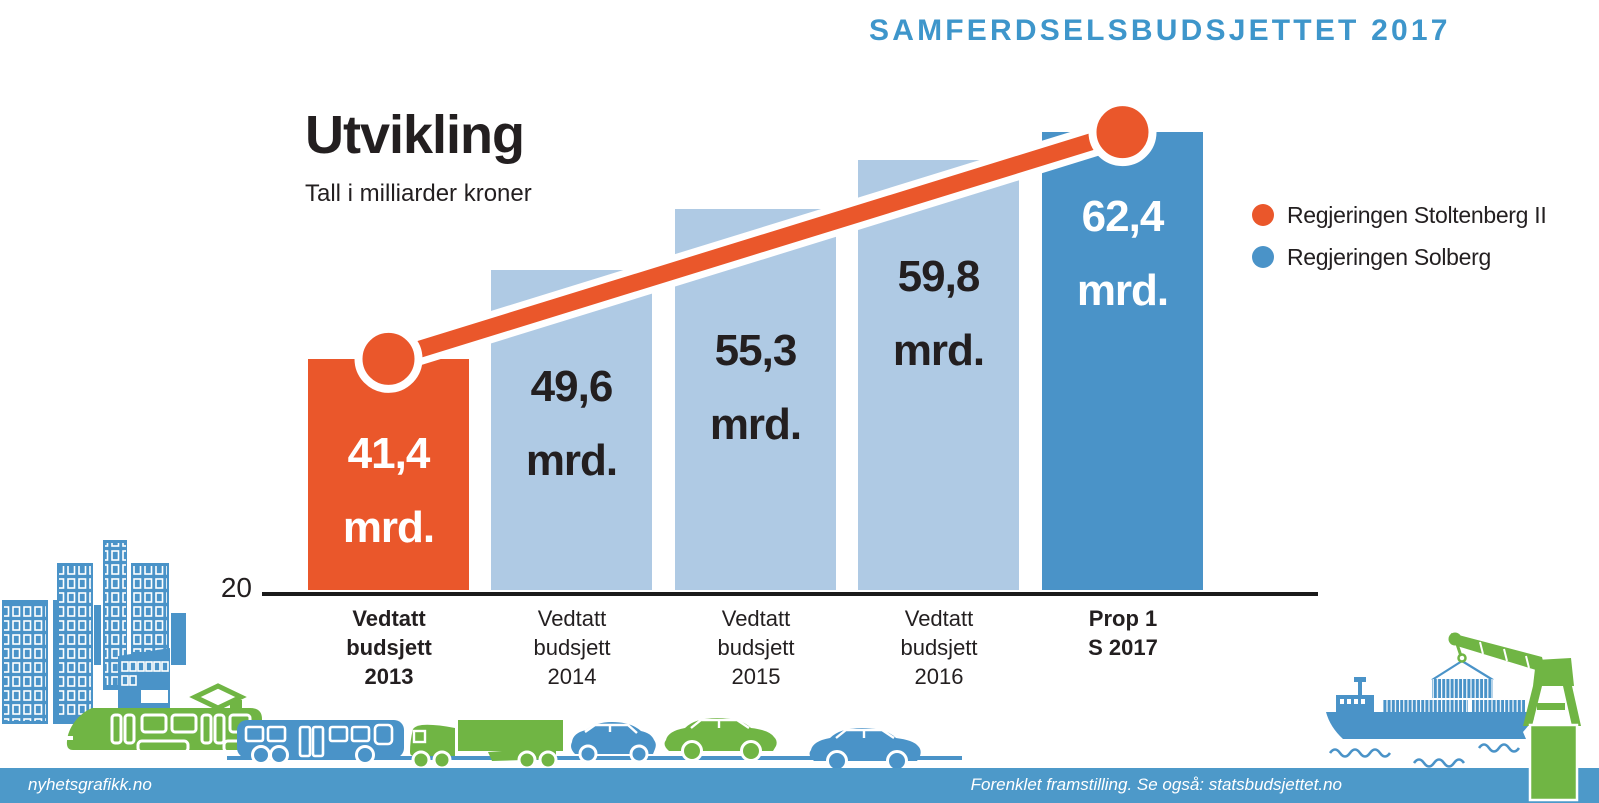  Describe the element at coordinates (1389, 256) in the screenshot. I see `legend-label: Regjeringen Solberg` at that location.